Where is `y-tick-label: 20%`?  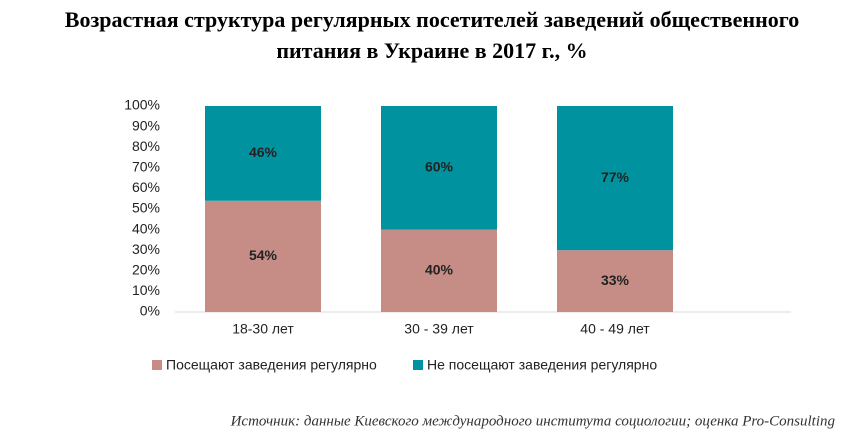
y-tick-label: 20% is located at coordinates (146, 270).